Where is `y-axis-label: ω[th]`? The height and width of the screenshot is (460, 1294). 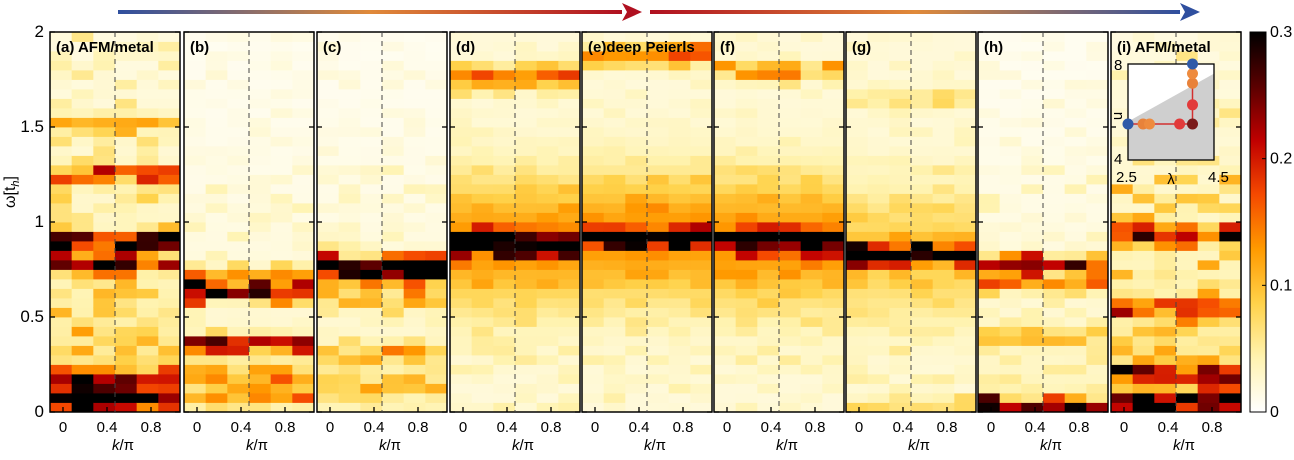
y-axis-label: ω[th] is located at coordinates (12, 192).